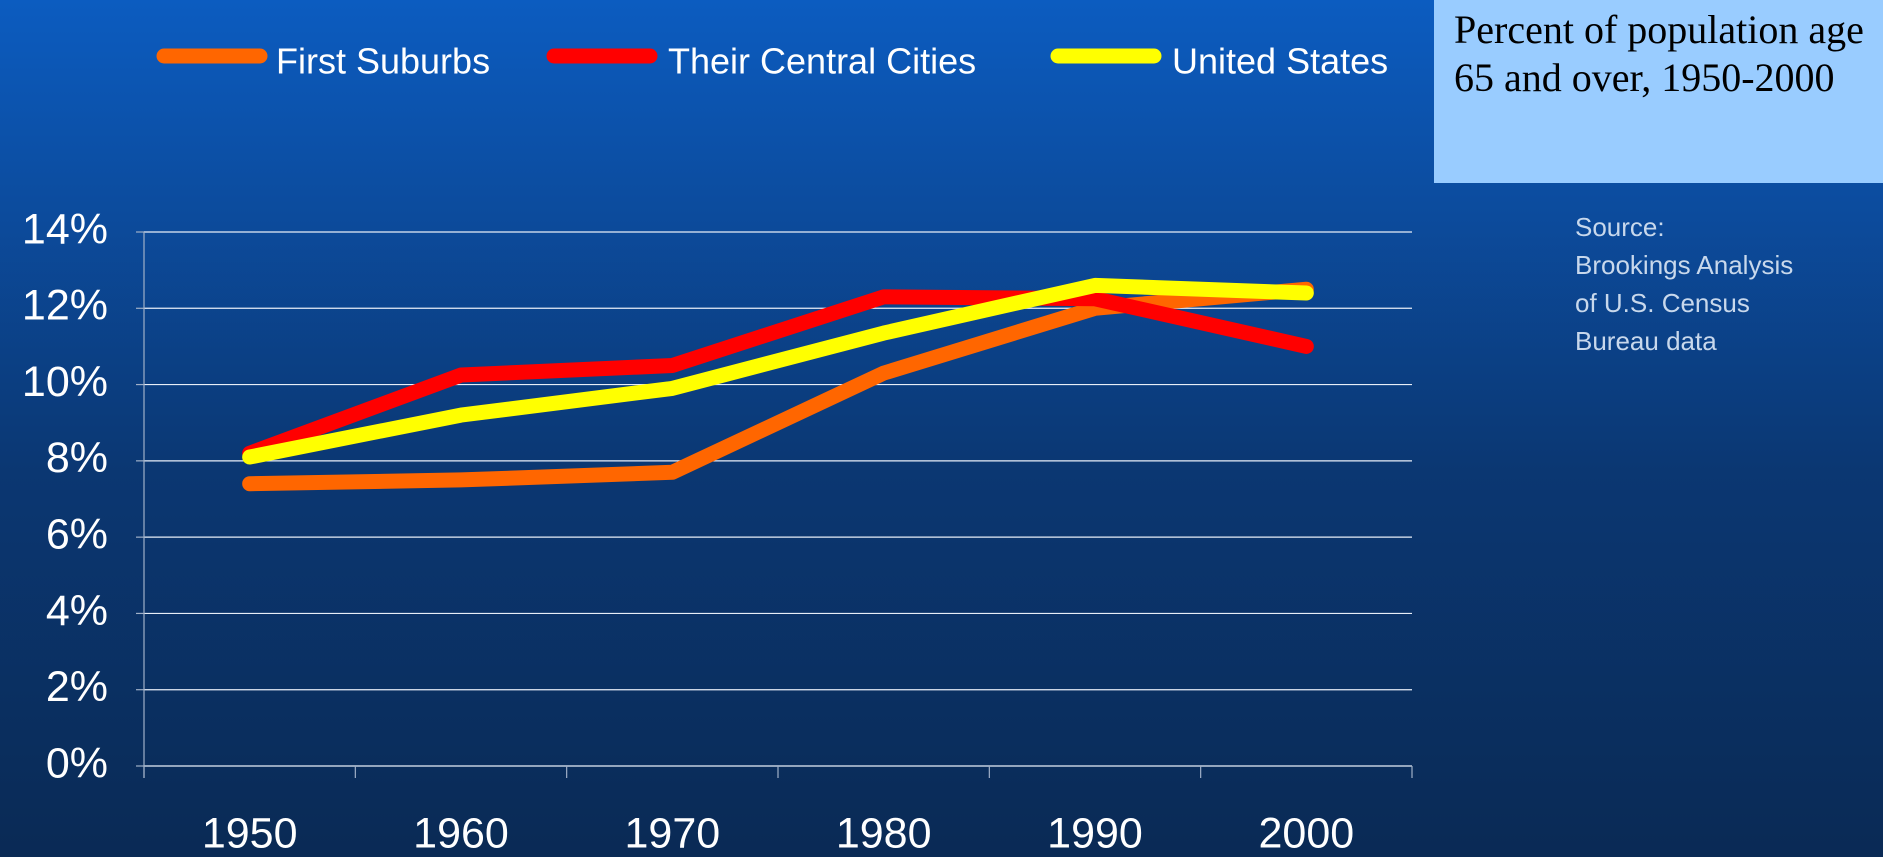 The height and width of the screenshot is (857, 1883). Describe the element at coordinates (1620, 227) in the screenshot. I see `source-line: Source:` at that location.